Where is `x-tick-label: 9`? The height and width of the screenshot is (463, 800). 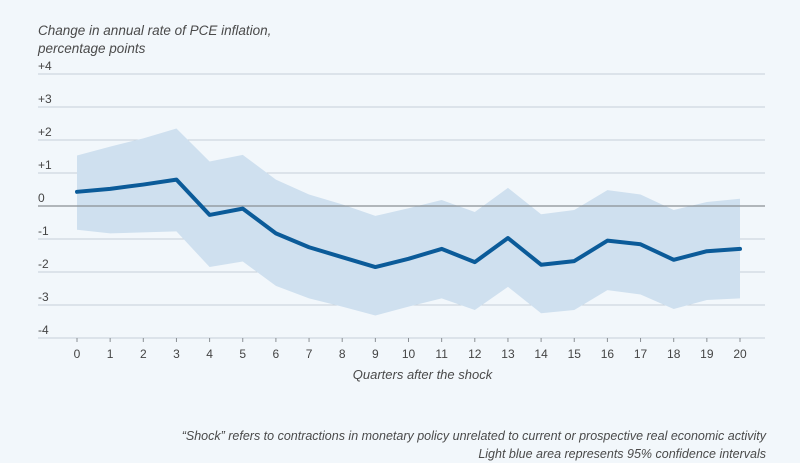
x-tick-label: 9 is located at coordinates (375, 354).